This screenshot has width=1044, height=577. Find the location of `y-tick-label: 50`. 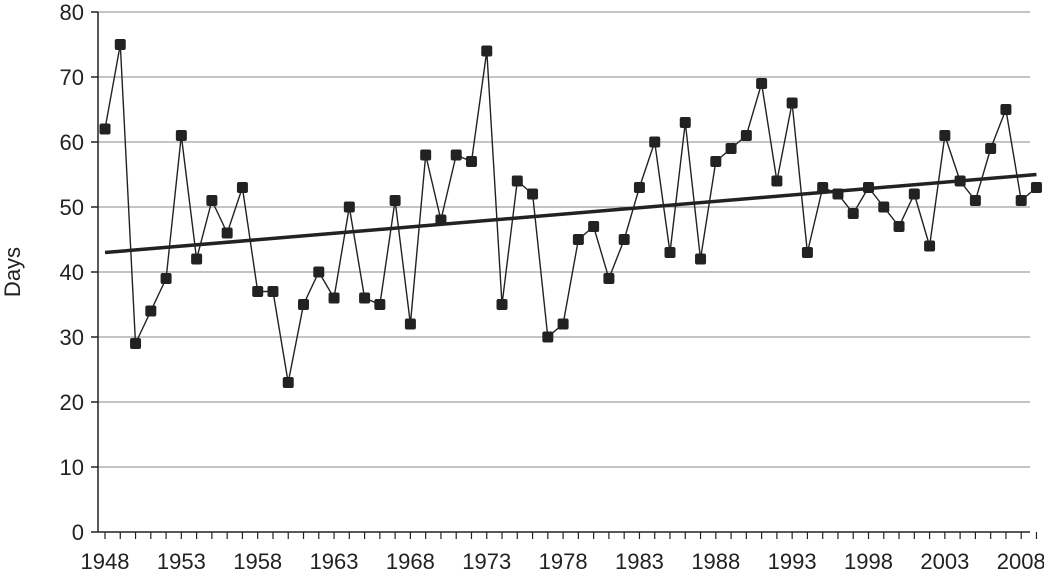

y-tick-label: 50 is located at coordinates (72, 207).